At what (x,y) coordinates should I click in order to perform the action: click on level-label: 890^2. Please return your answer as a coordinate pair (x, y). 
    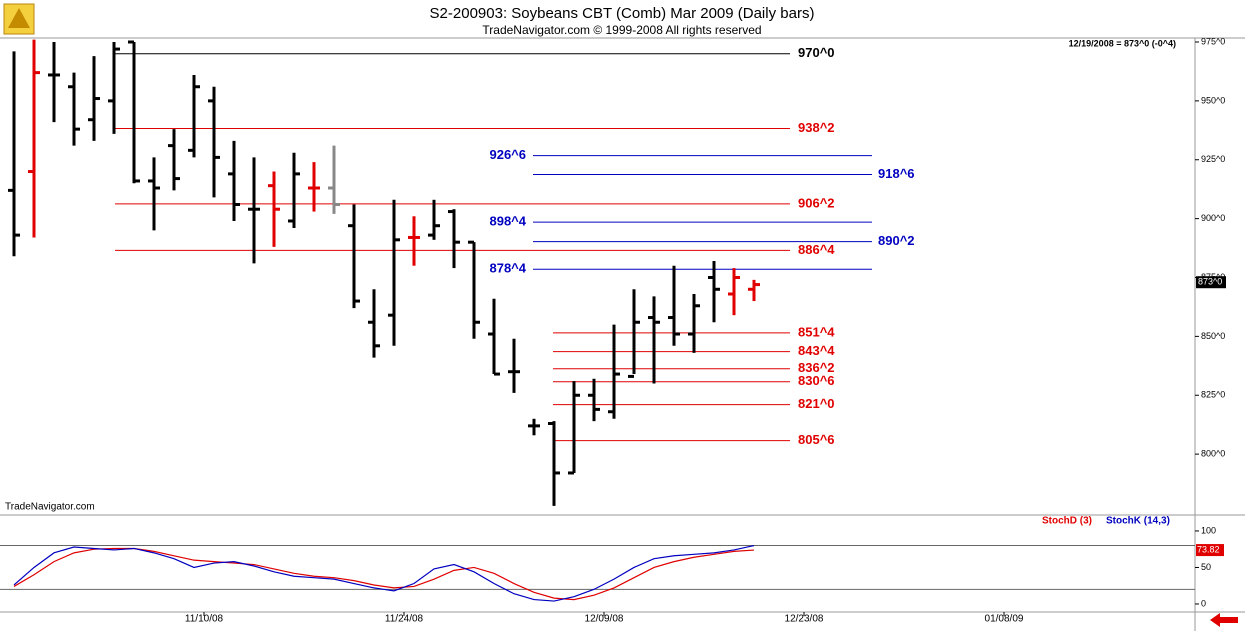
    Looking at the image, I should click on (896, 240).